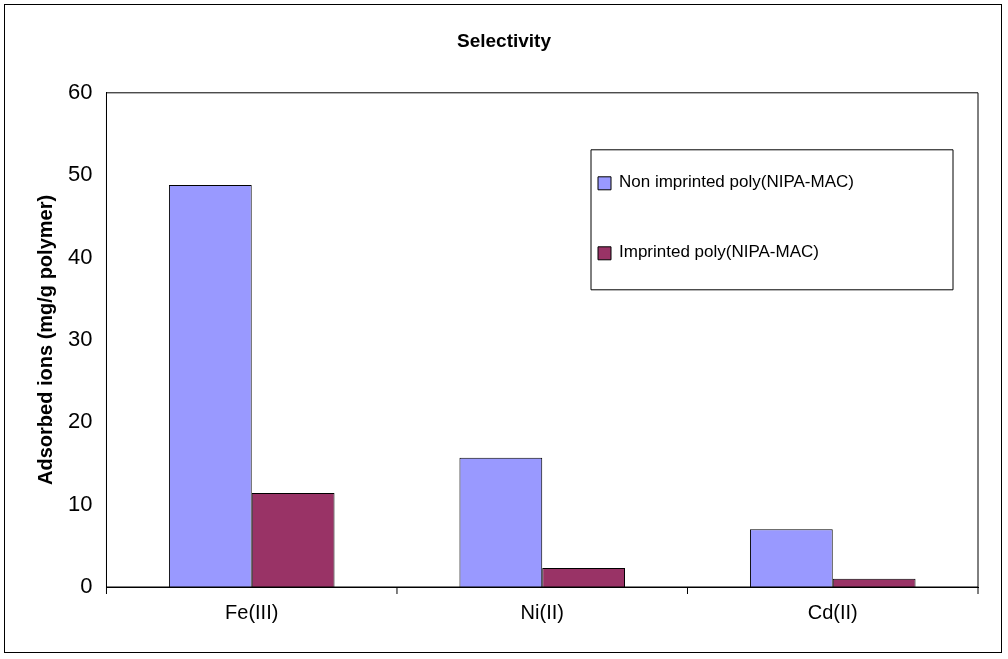  Describe the element at coordinates (542, 611) in the screenshot. I see `x-tick-label: Ni(II)` at that location.